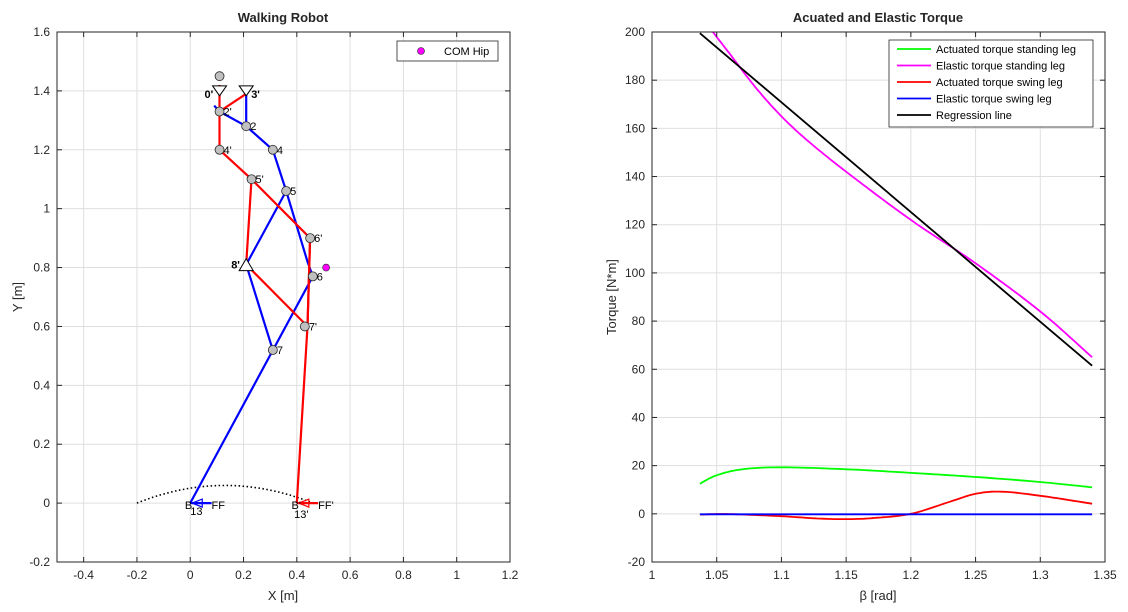  What do you see at coordinates (301, 515) in the screenshot?
I see `foot-label: 13'` at bounding box center [301, 515].